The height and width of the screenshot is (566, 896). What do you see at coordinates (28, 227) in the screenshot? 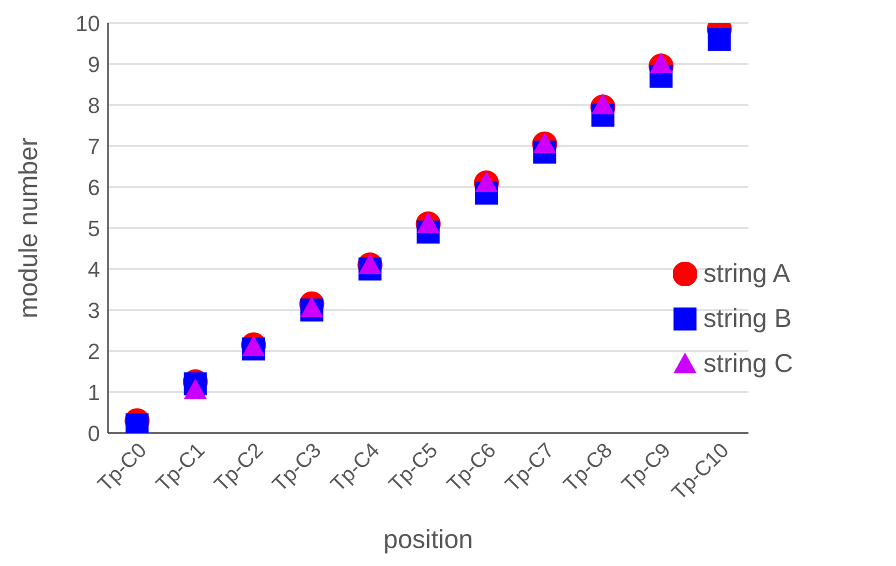
I see `y-axis-title: module number` at bounding box center [28, 227].